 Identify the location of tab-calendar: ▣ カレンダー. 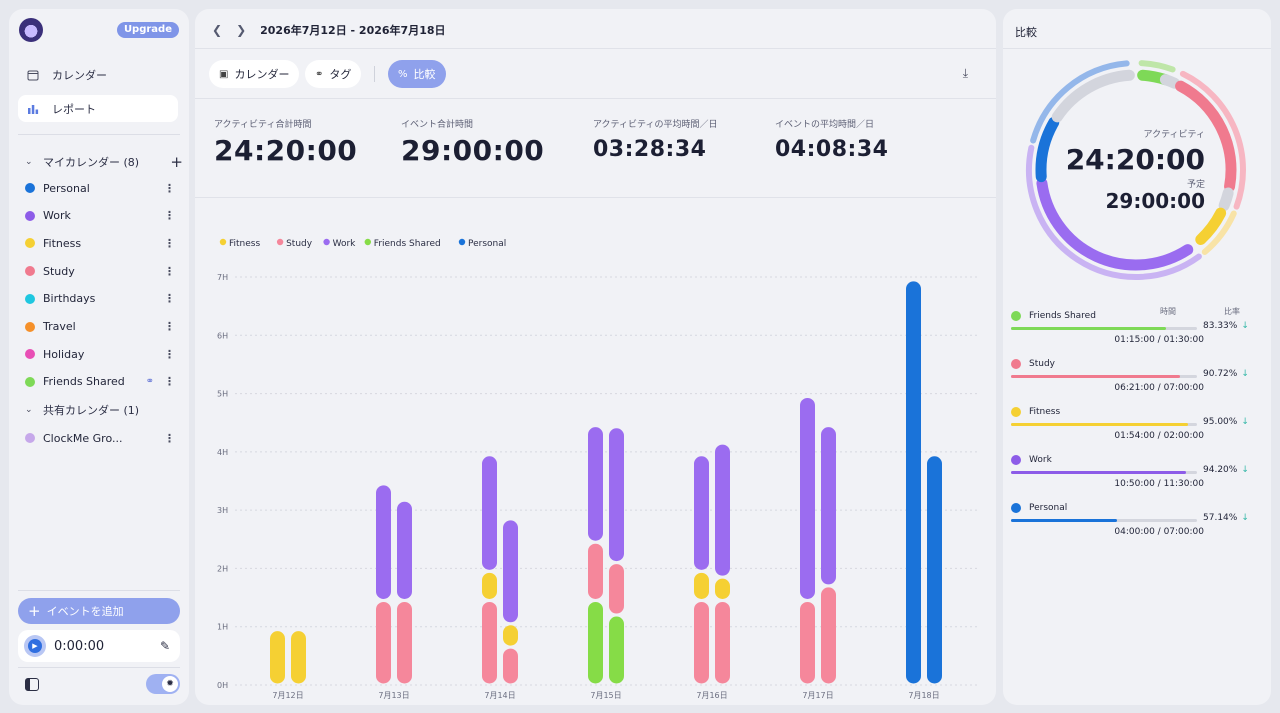
(254, 74).